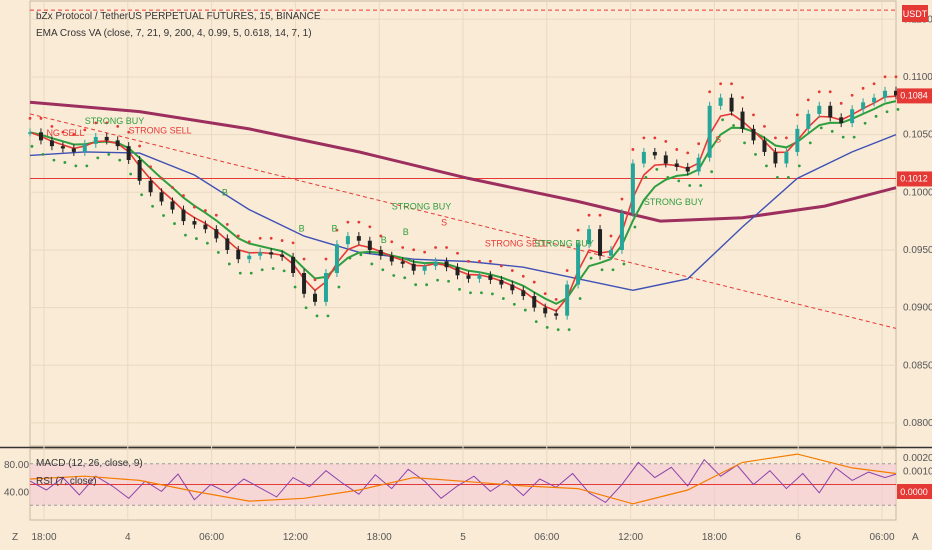 This screenshot has height=550, width=932. Describe the element at coordinates (914, 95) in the screenshot. I see `last-price-value: 0.1084` at that location.